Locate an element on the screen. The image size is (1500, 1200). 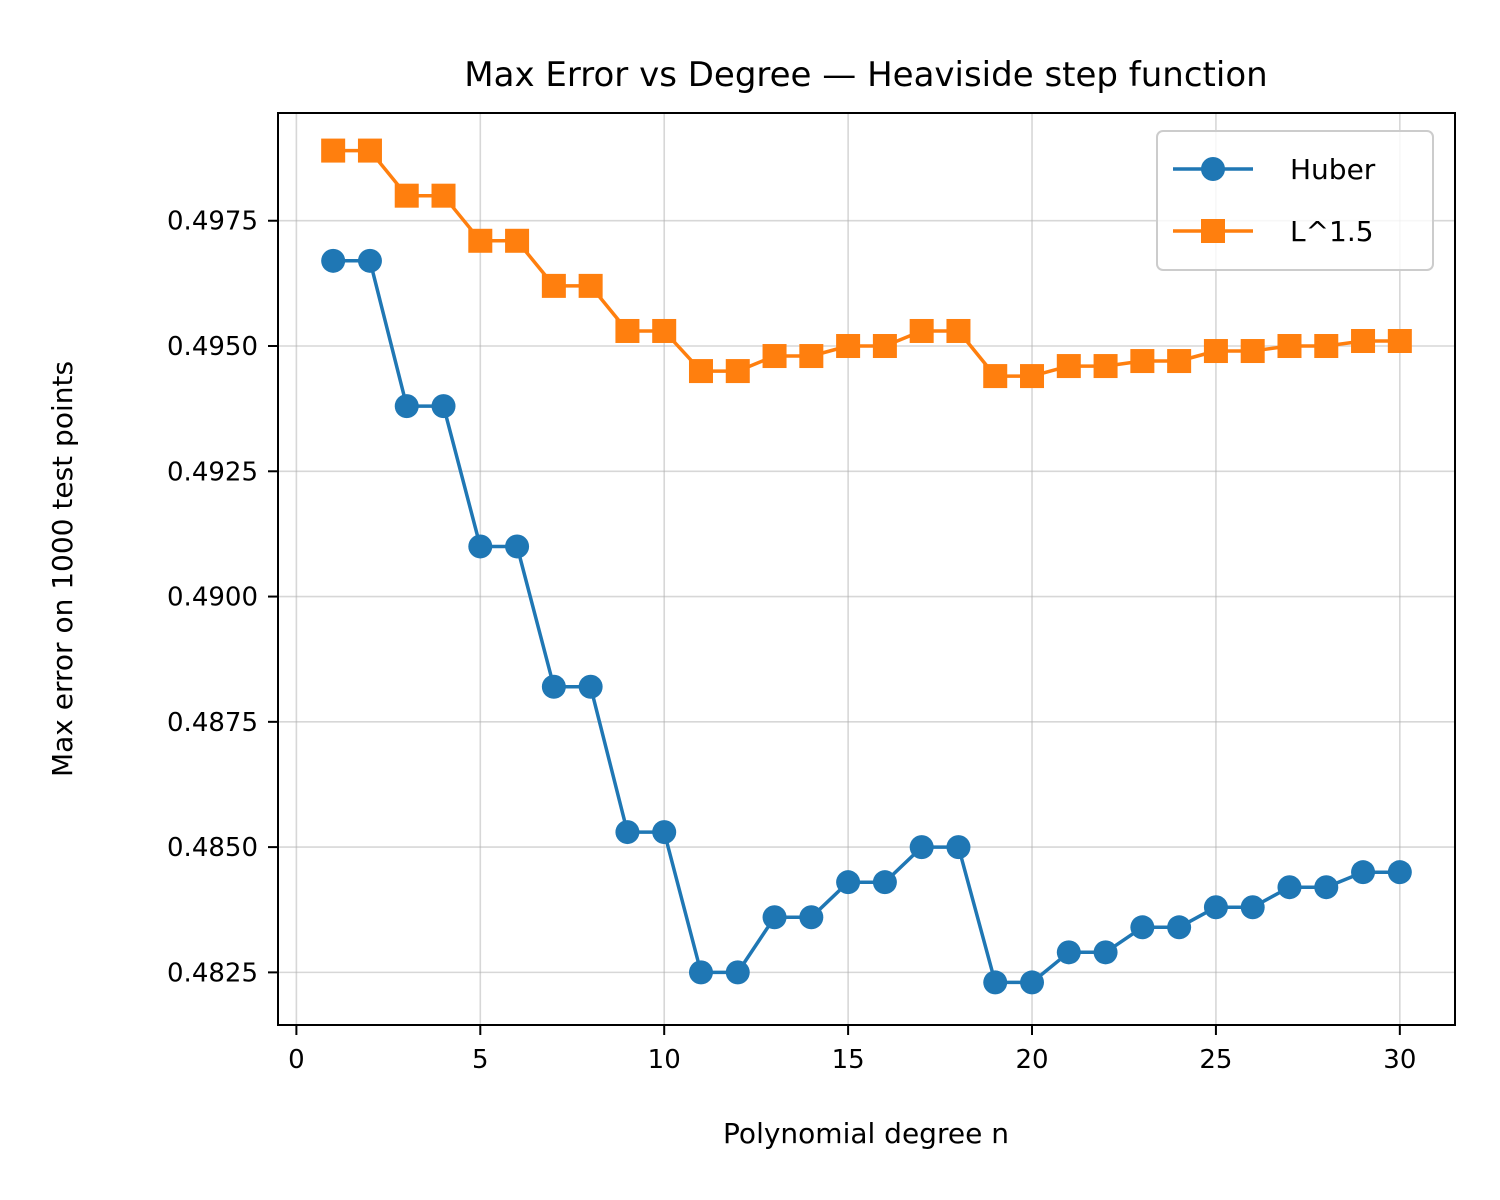
legend-box is located at coordinates (1295, 200).